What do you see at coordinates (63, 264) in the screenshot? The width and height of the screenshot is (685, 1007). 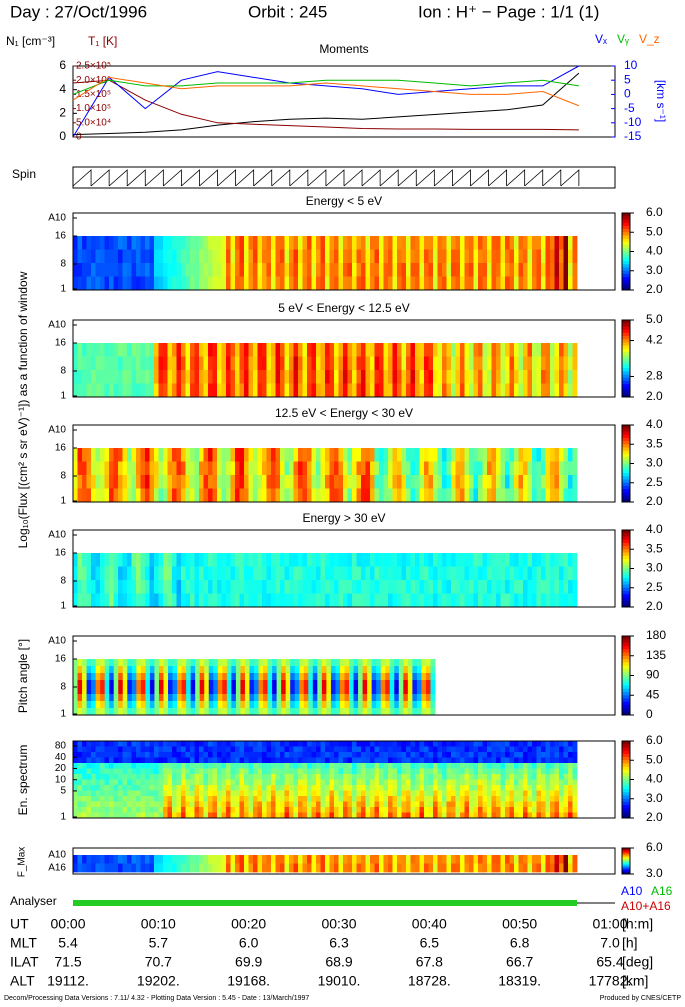 I see `y-tick-label: 8` at bounding box center [63, 264].